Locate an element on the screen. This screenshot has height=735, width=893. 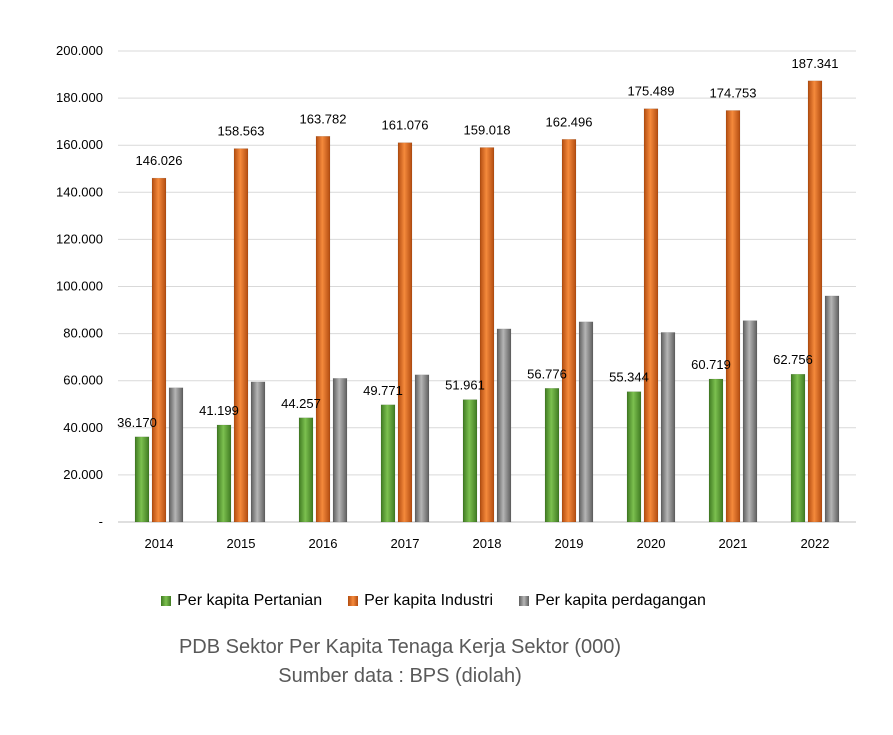
data-label: 60.719 is located at coordinates (711, 364).